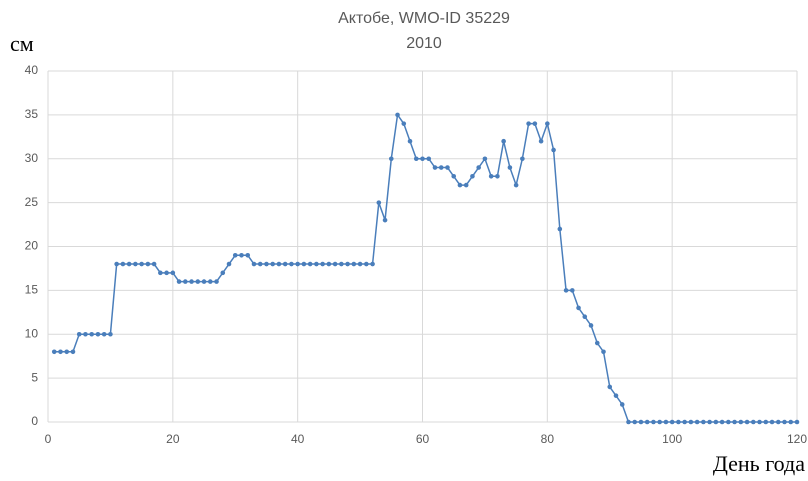  I want to click on y-axis-label: см, so click(22, 43).